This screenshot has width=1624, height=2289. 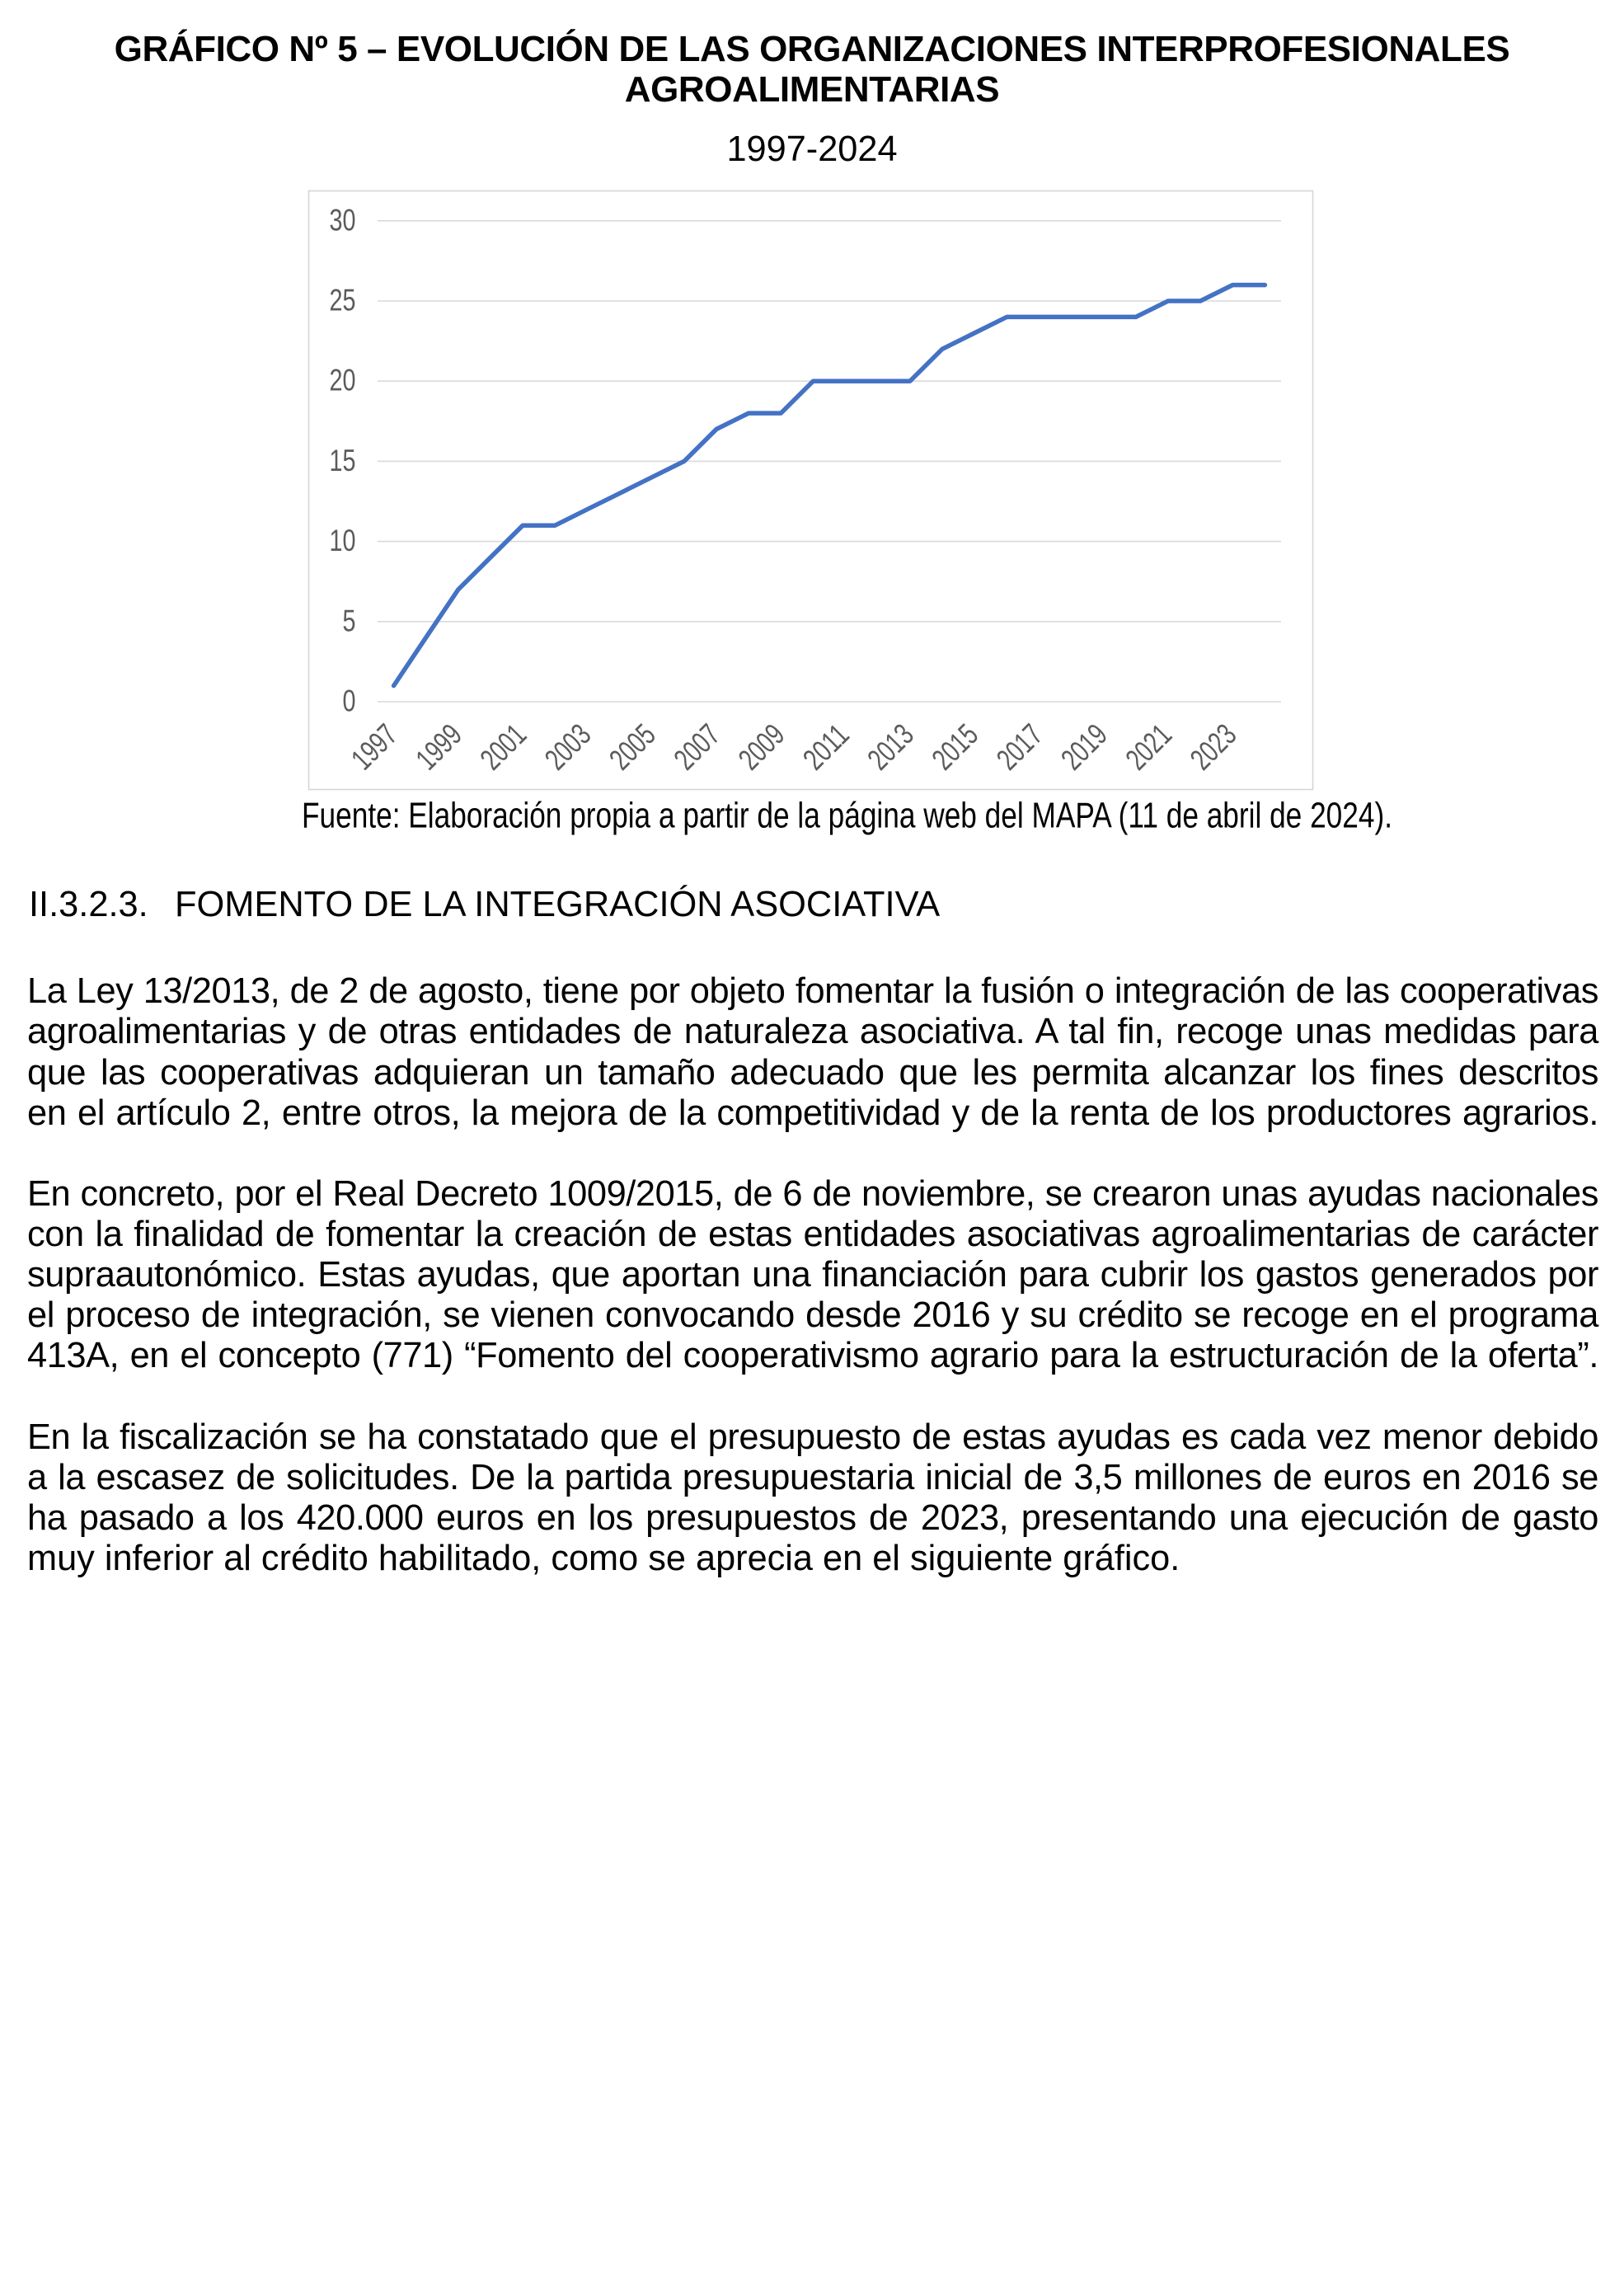 What do you see at coordinates (343, 380) in the screenshot?
I see `svg-text: 20` at bounding box center [343, 380].